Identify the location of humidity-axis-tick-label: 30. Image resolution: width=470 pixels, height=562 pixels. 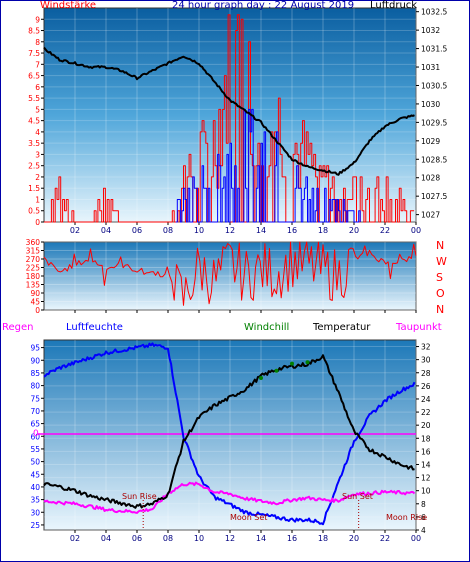
(35, 512).